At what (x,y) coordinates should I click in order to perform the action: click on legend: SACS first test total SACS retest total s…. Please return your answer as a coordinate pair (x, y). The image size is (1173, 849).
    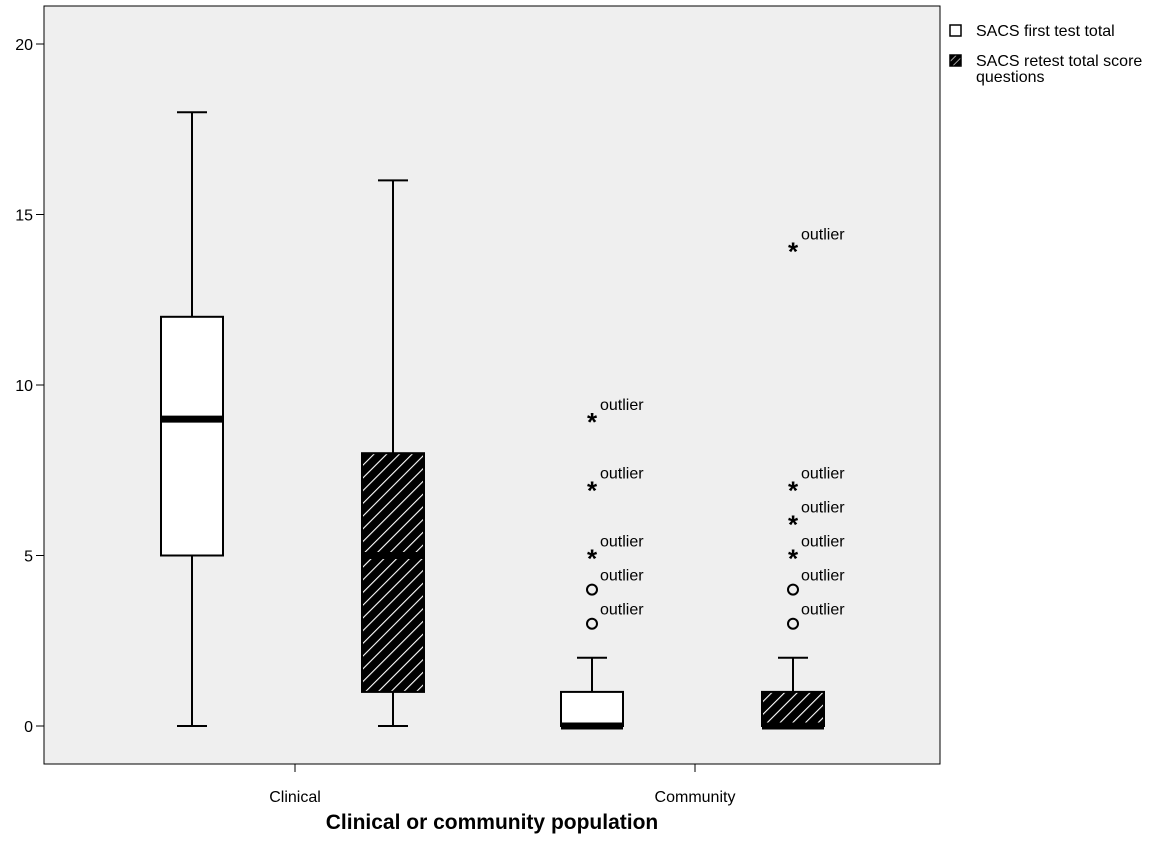
    Looking at the image, I should click on (1045, 54).